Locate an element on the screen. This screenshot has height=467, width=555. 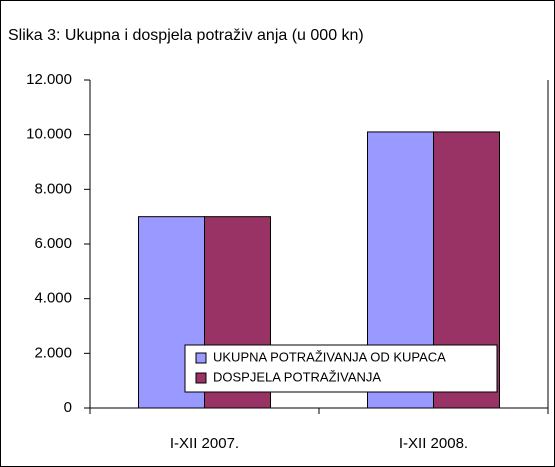
y-tick-label: 10.000 is located at coordinates (49, 134).